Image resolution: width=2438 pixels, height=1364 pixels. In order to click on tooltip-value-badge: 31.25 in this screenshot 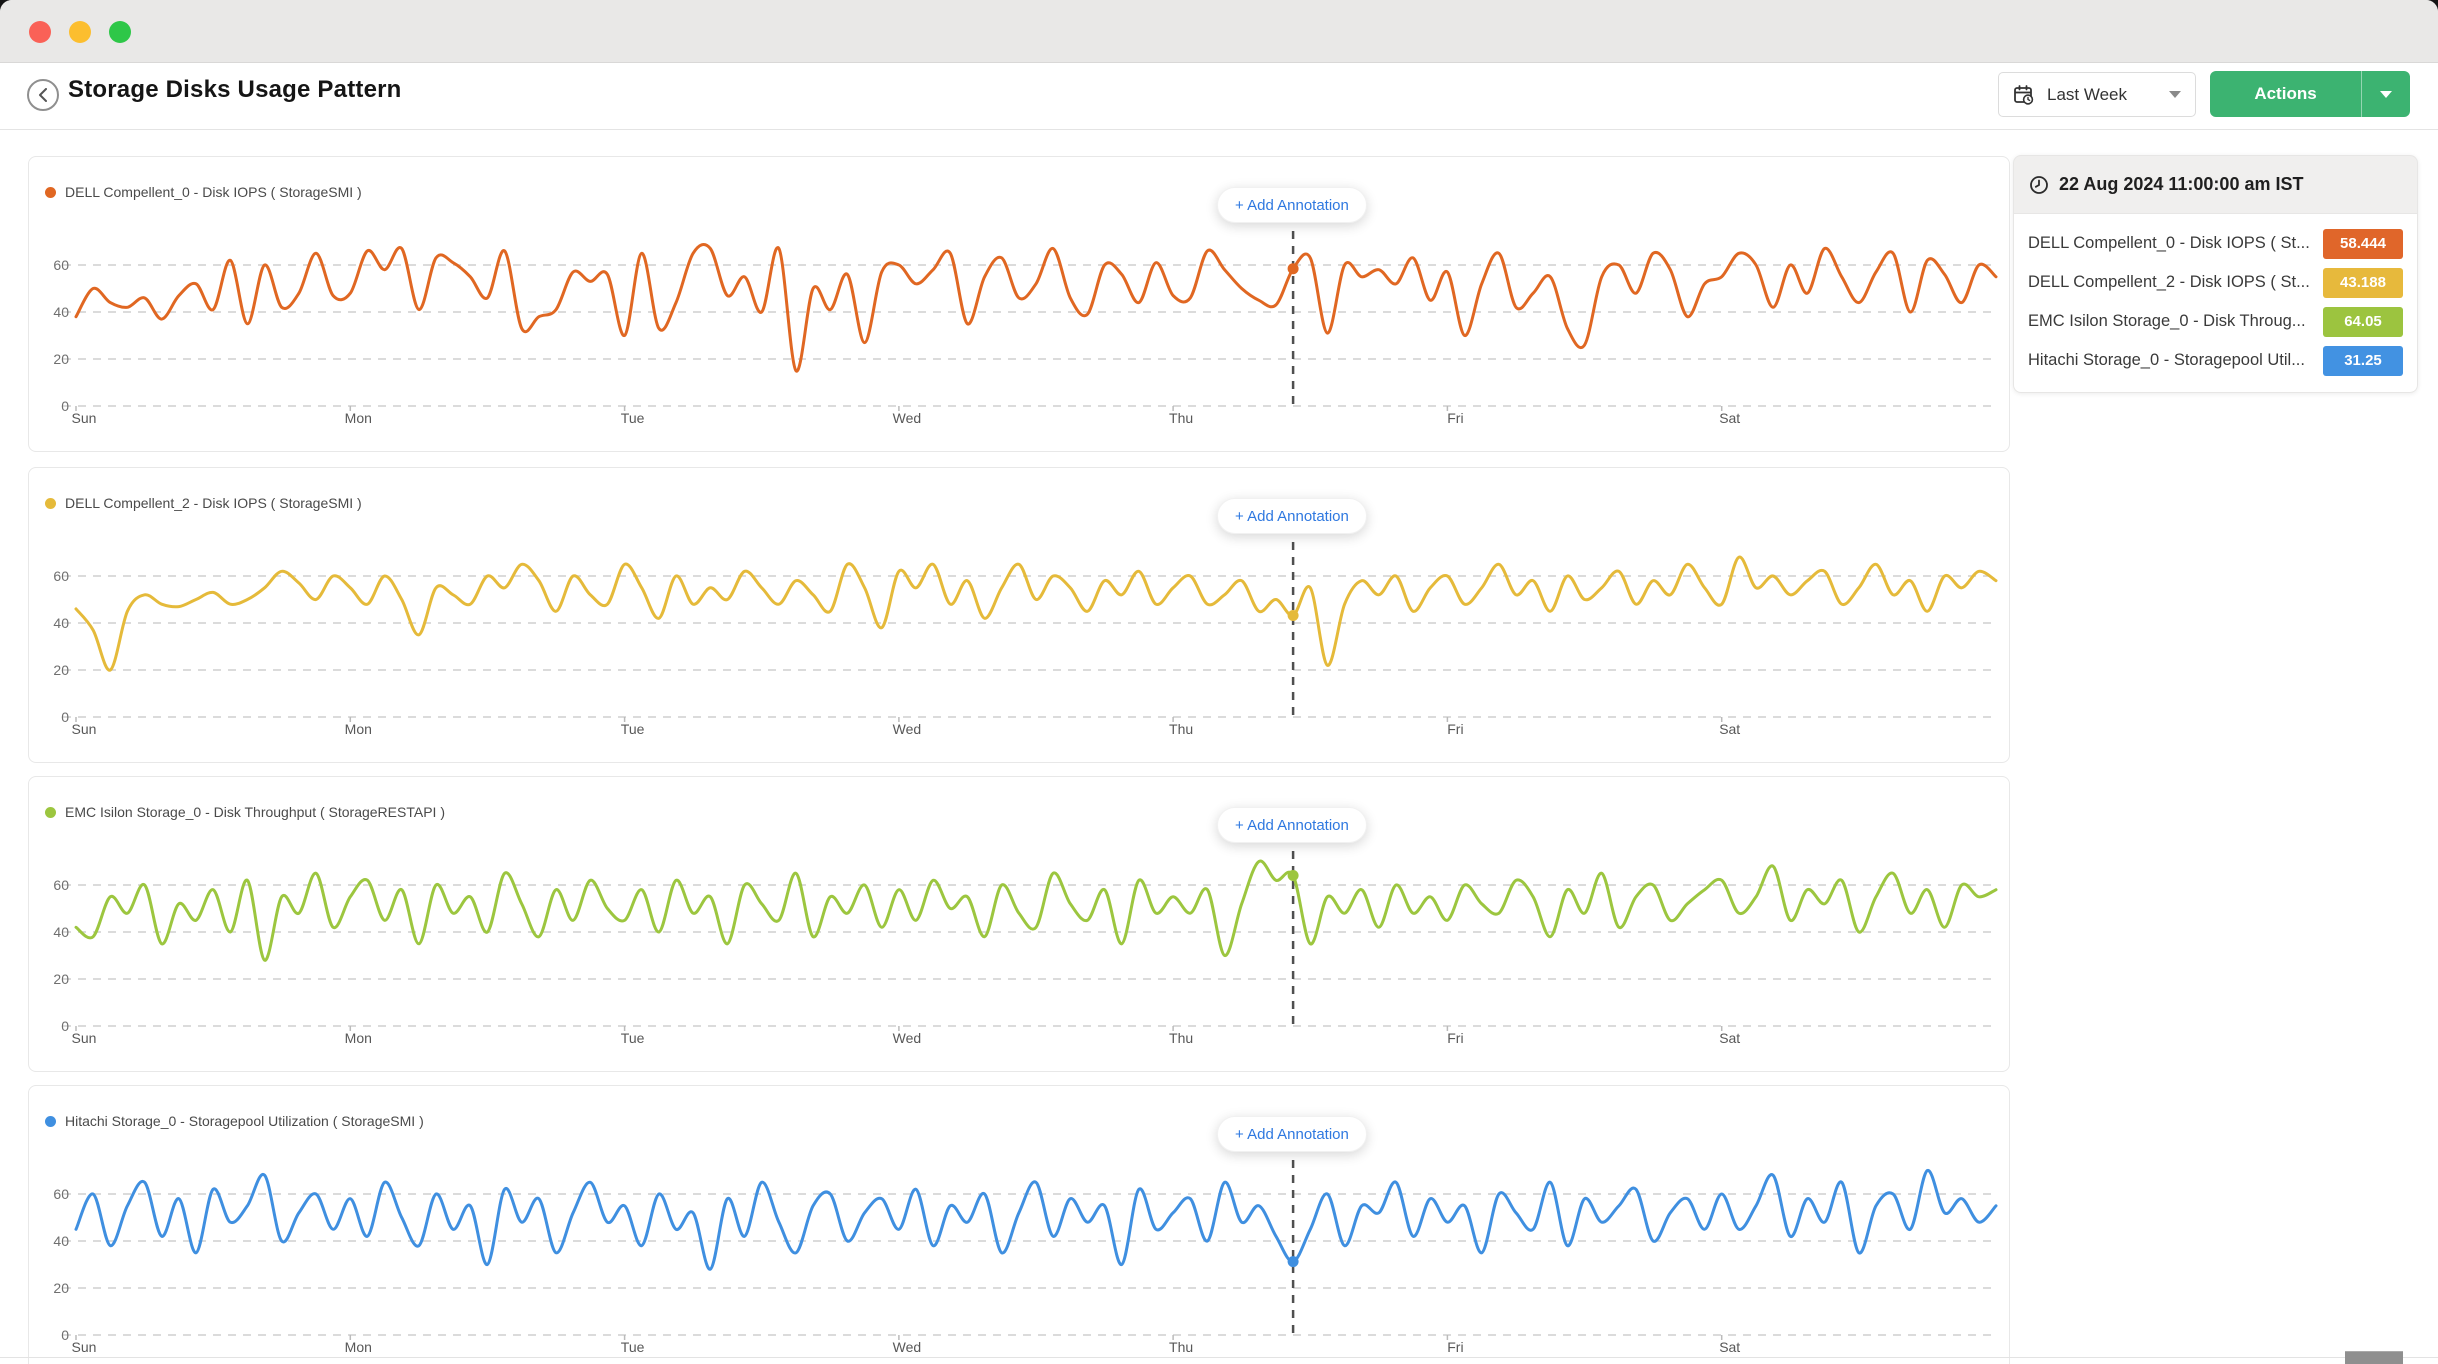, I will do `click(2363, 360)`.